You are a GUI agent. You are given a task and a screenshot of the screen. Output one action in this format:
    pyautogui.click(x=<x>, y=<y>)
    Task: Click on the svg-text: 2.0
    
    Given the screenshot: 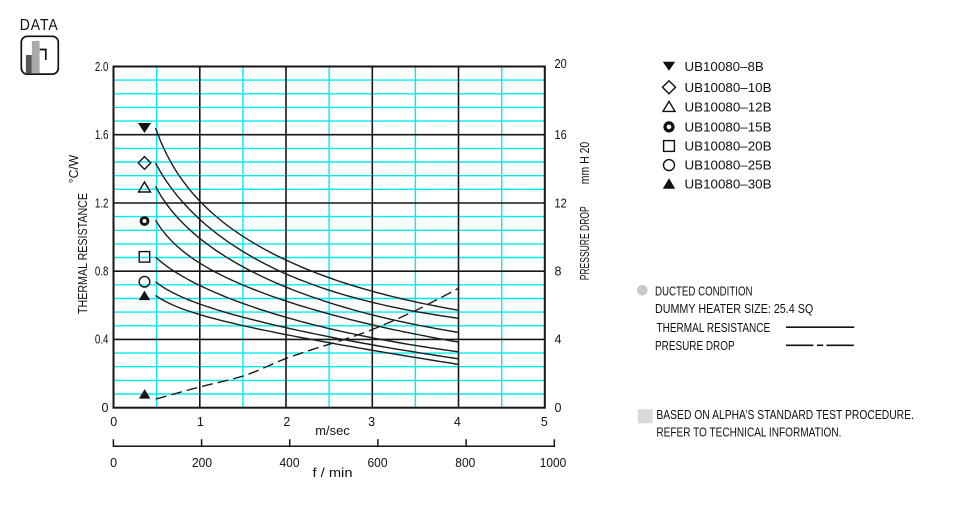 What is the action you would take?
    pyautogui.click(x=102, y=67)
    